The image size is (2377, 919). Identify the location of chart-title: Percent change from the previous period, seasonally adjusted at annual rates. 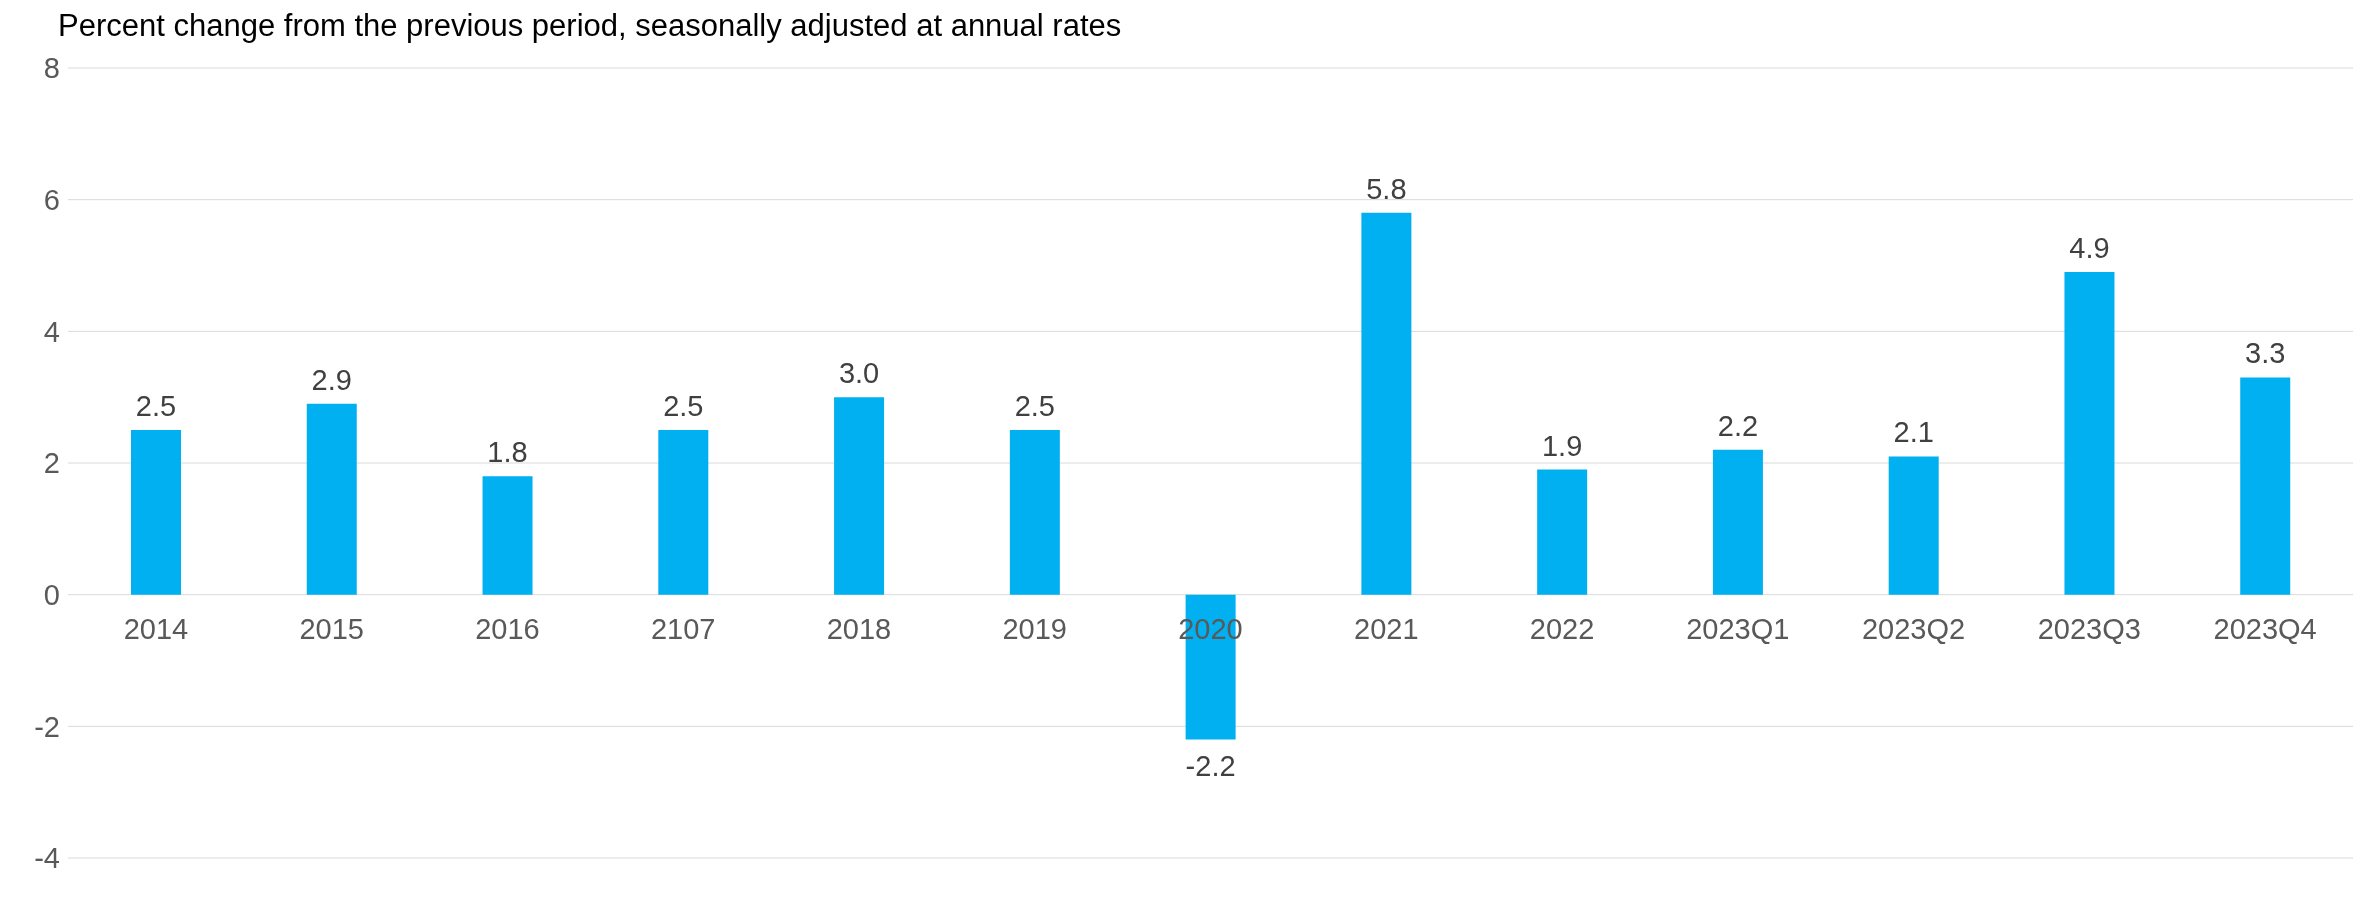
(590, 26).